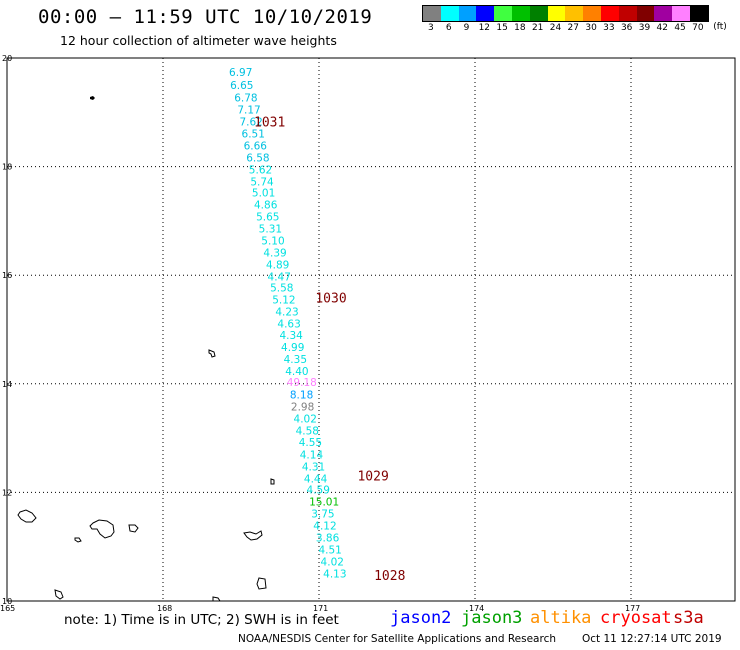  I want to click on wave-height-value: 4.55, so click(310, 443).